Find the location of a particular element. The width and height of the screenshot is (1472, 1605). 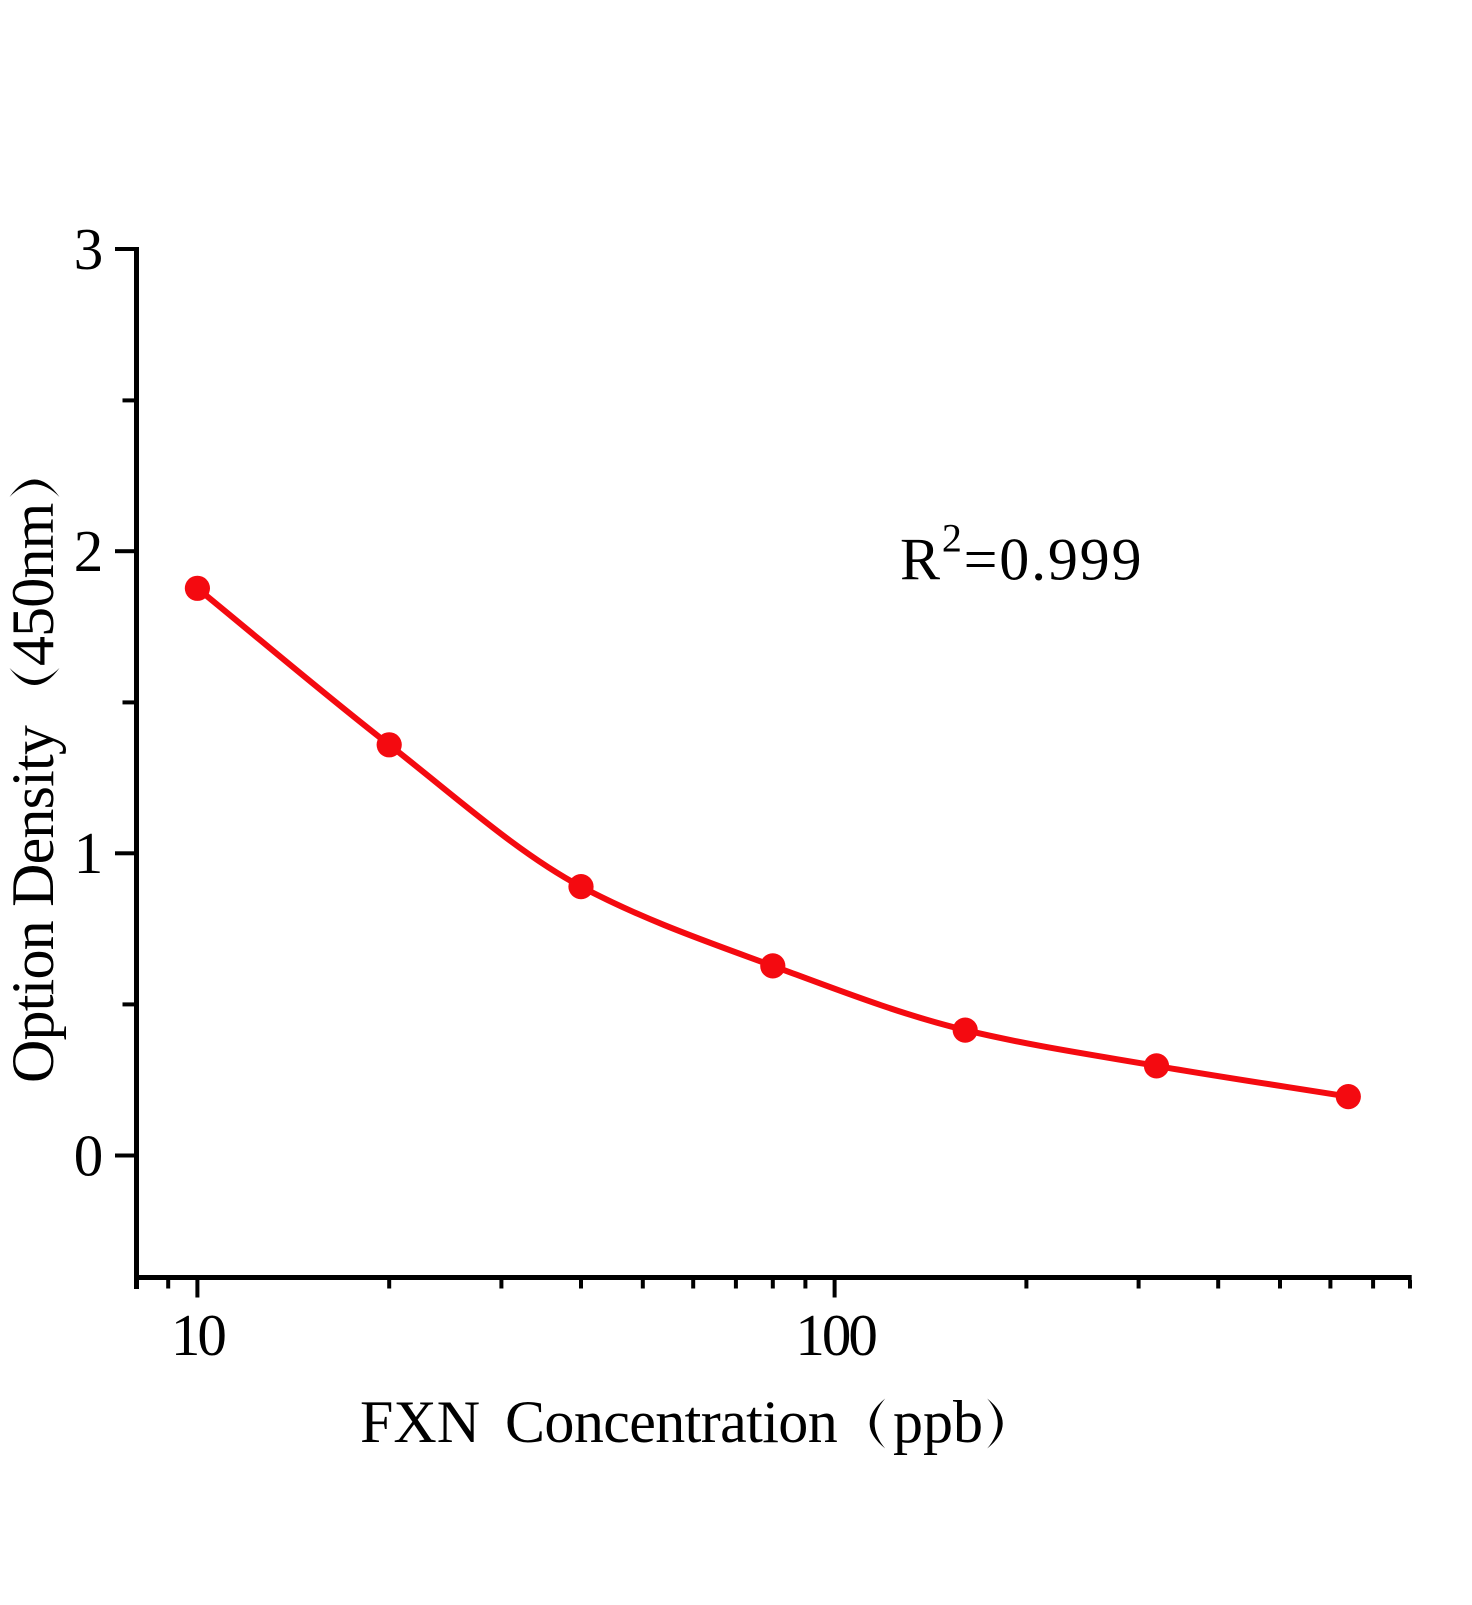

svg-text: R2=0.999 is located at coordinates (1021, 554).